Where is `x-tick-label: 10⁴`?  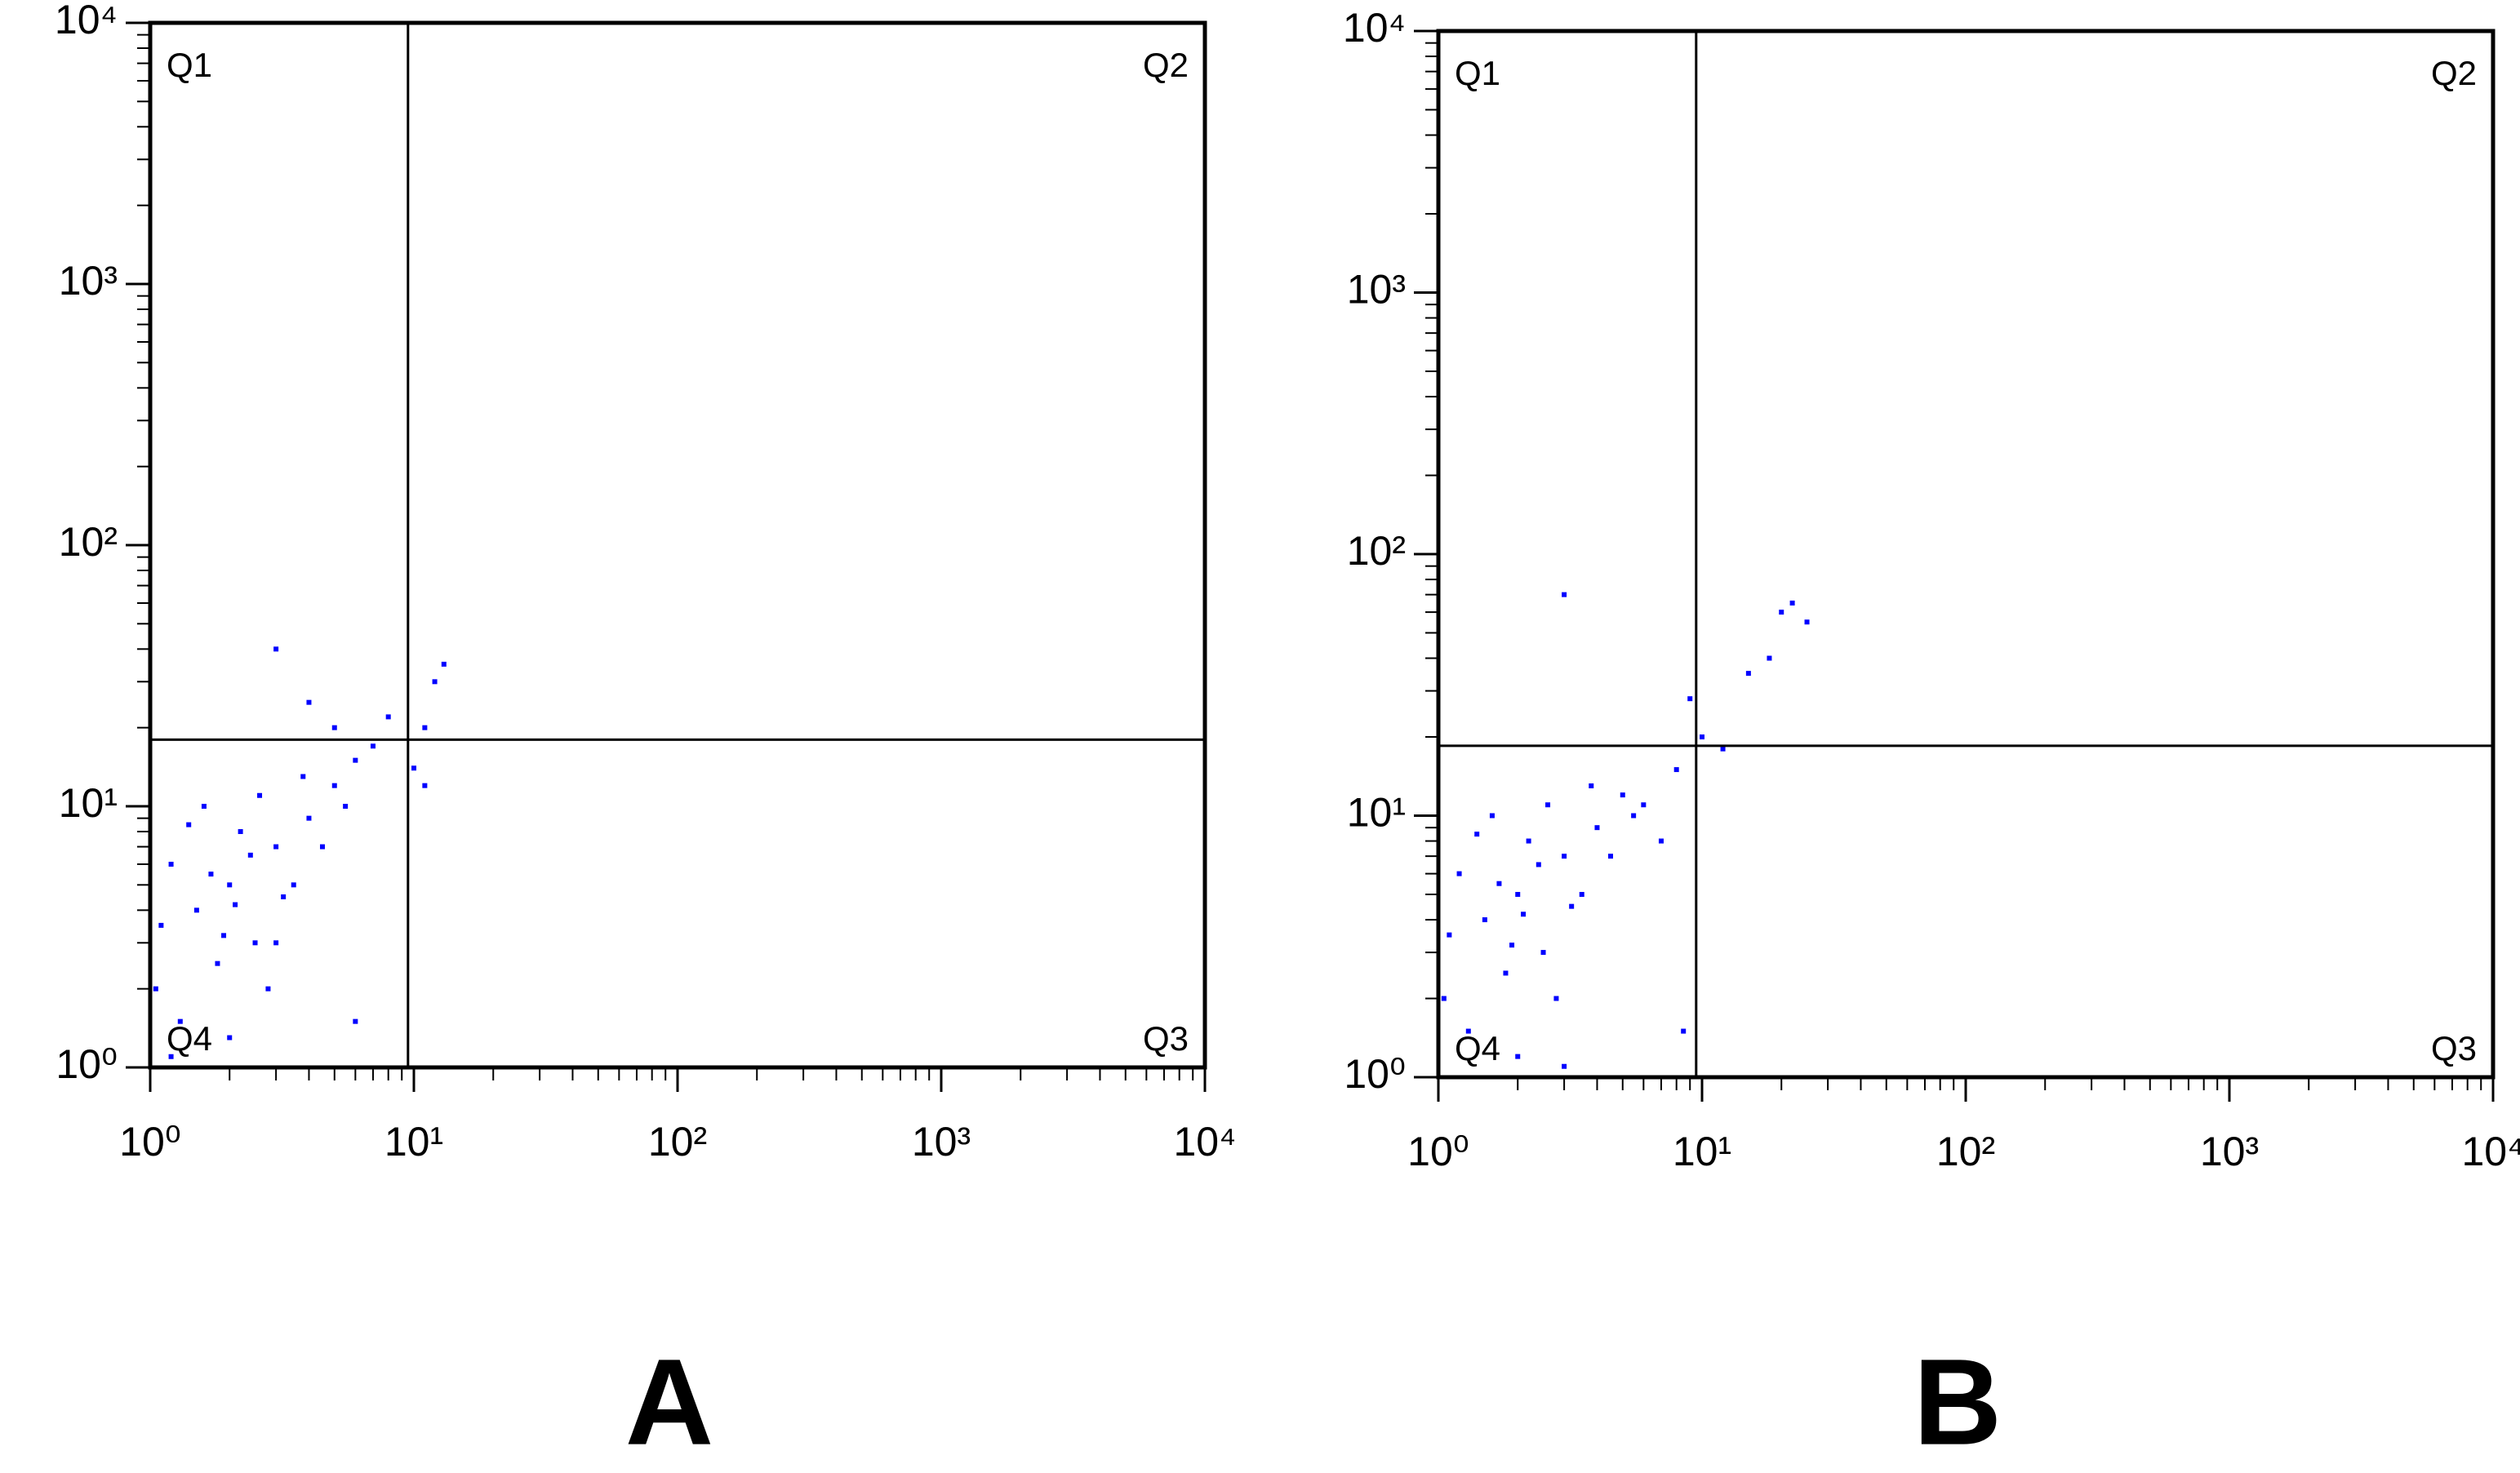
x-tick-label: 10⁴ is located at coordinates (1204, 1142).